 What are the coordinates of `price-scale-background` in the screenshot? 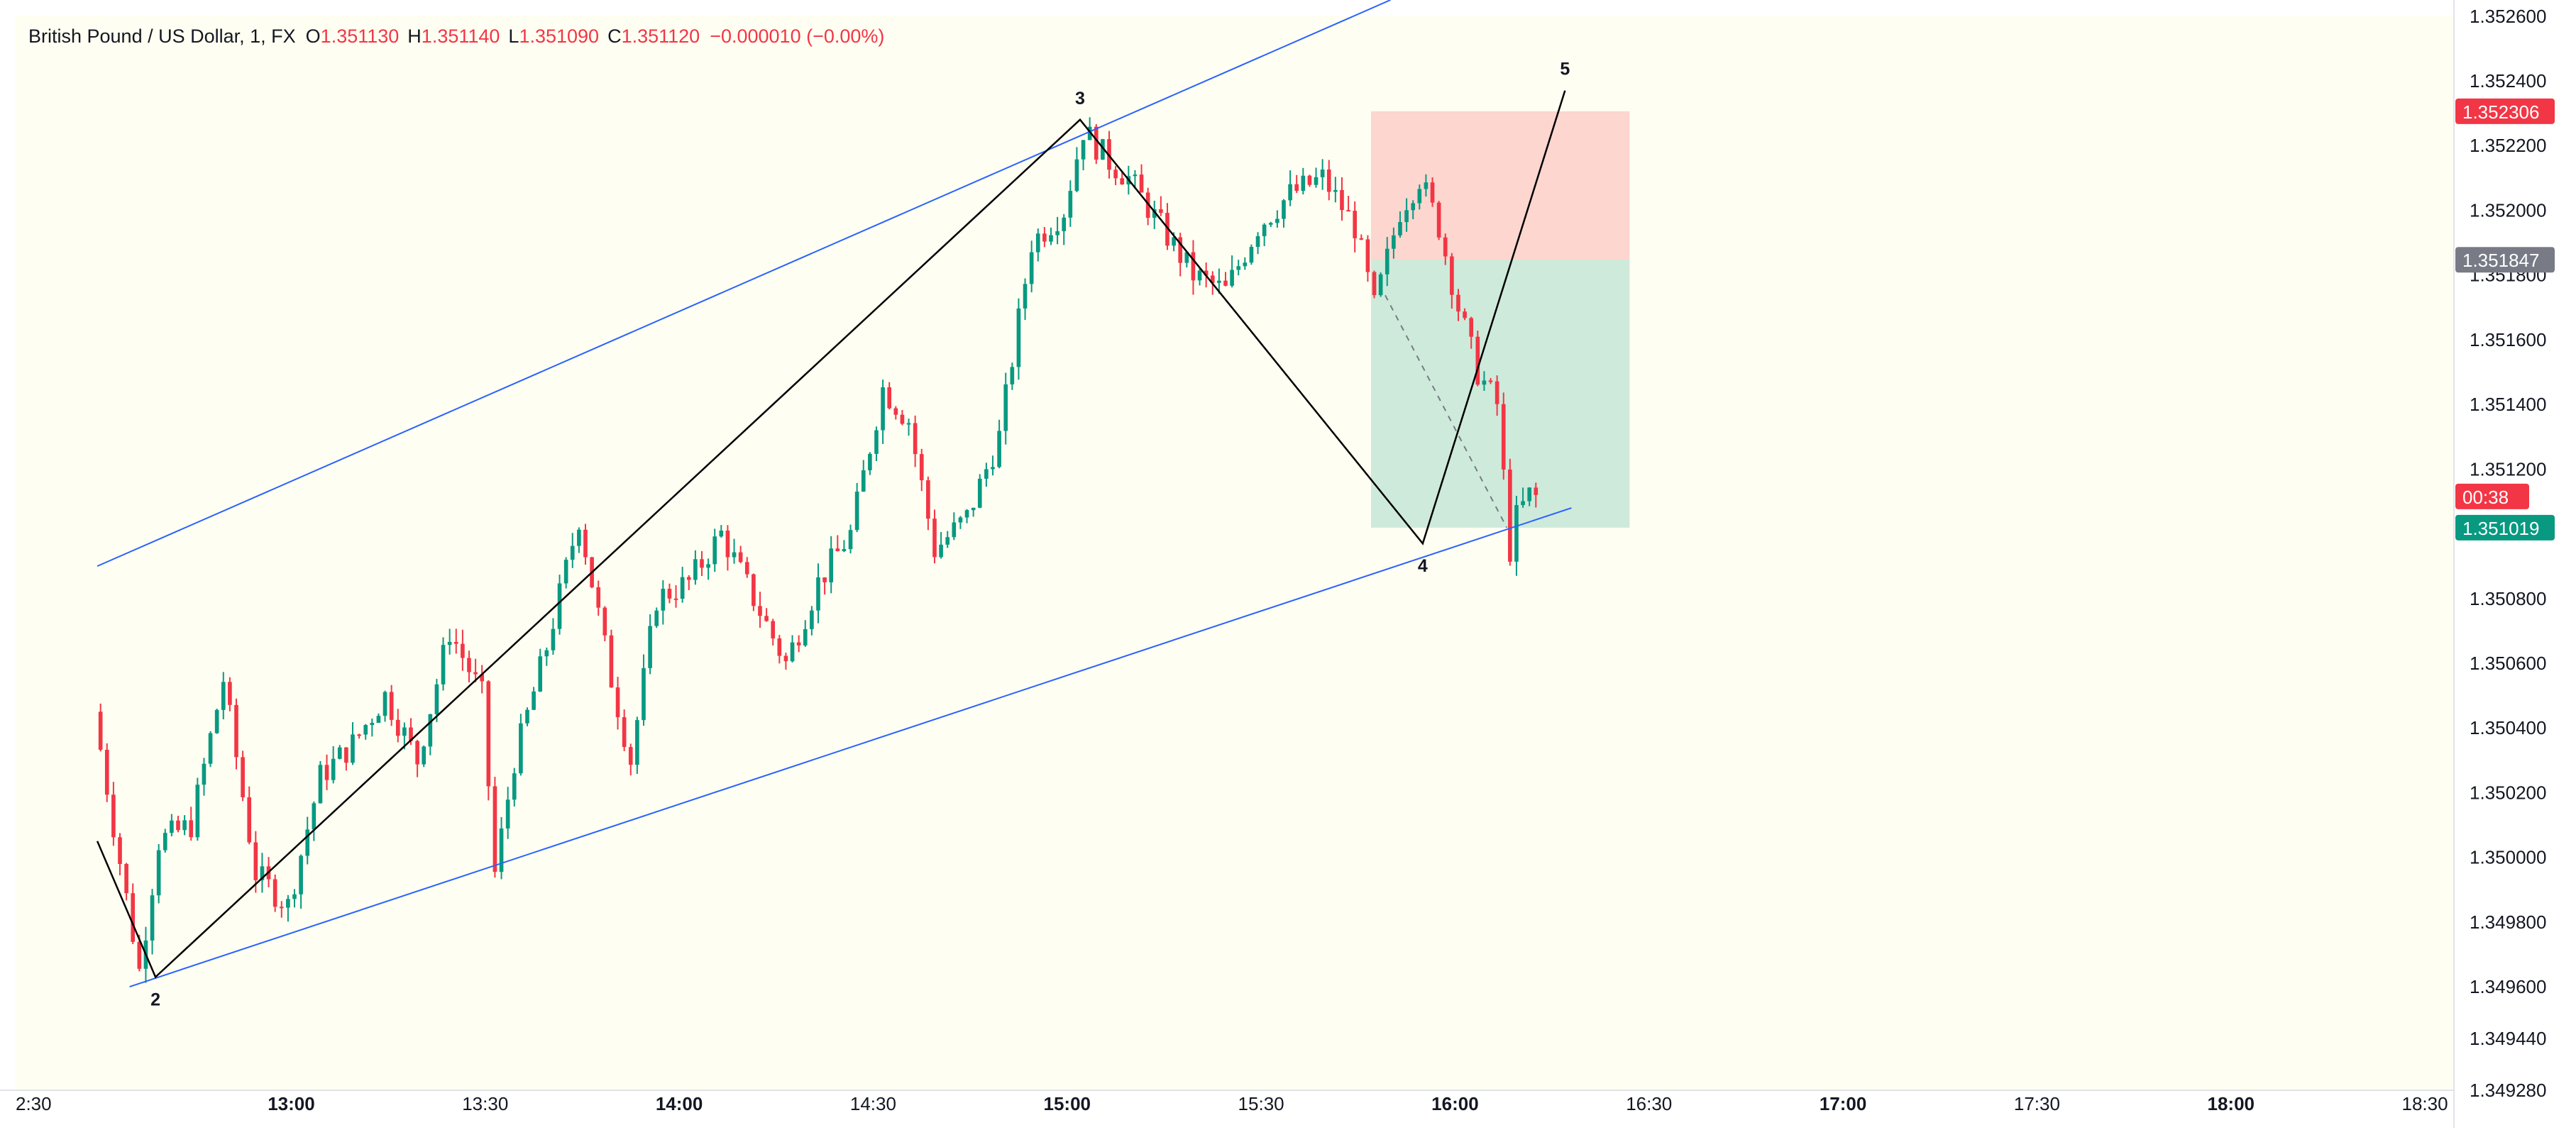 It's located at (2515, 545).